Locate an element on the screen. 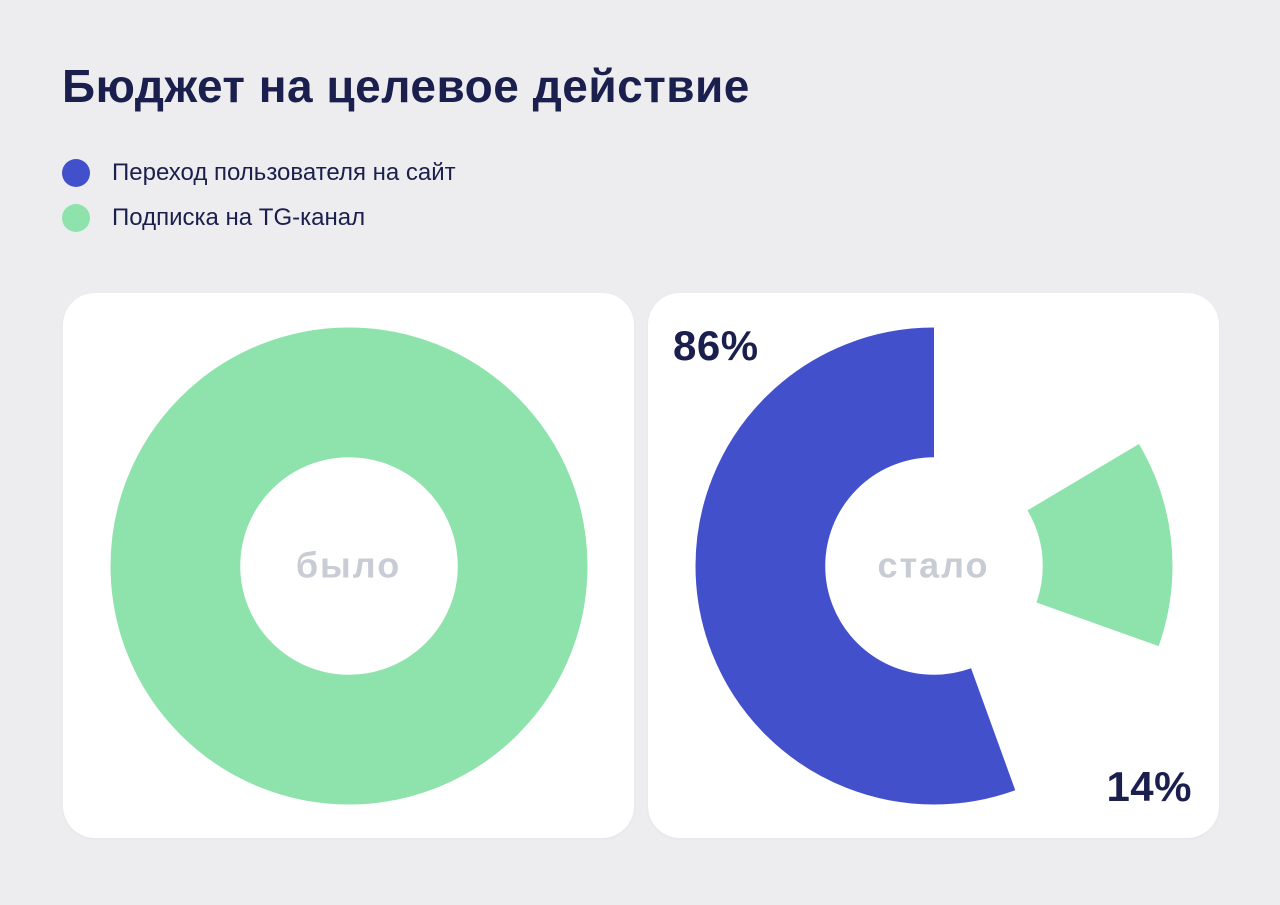  percent-label-green: 14% is located at coordinates (1149, 786).